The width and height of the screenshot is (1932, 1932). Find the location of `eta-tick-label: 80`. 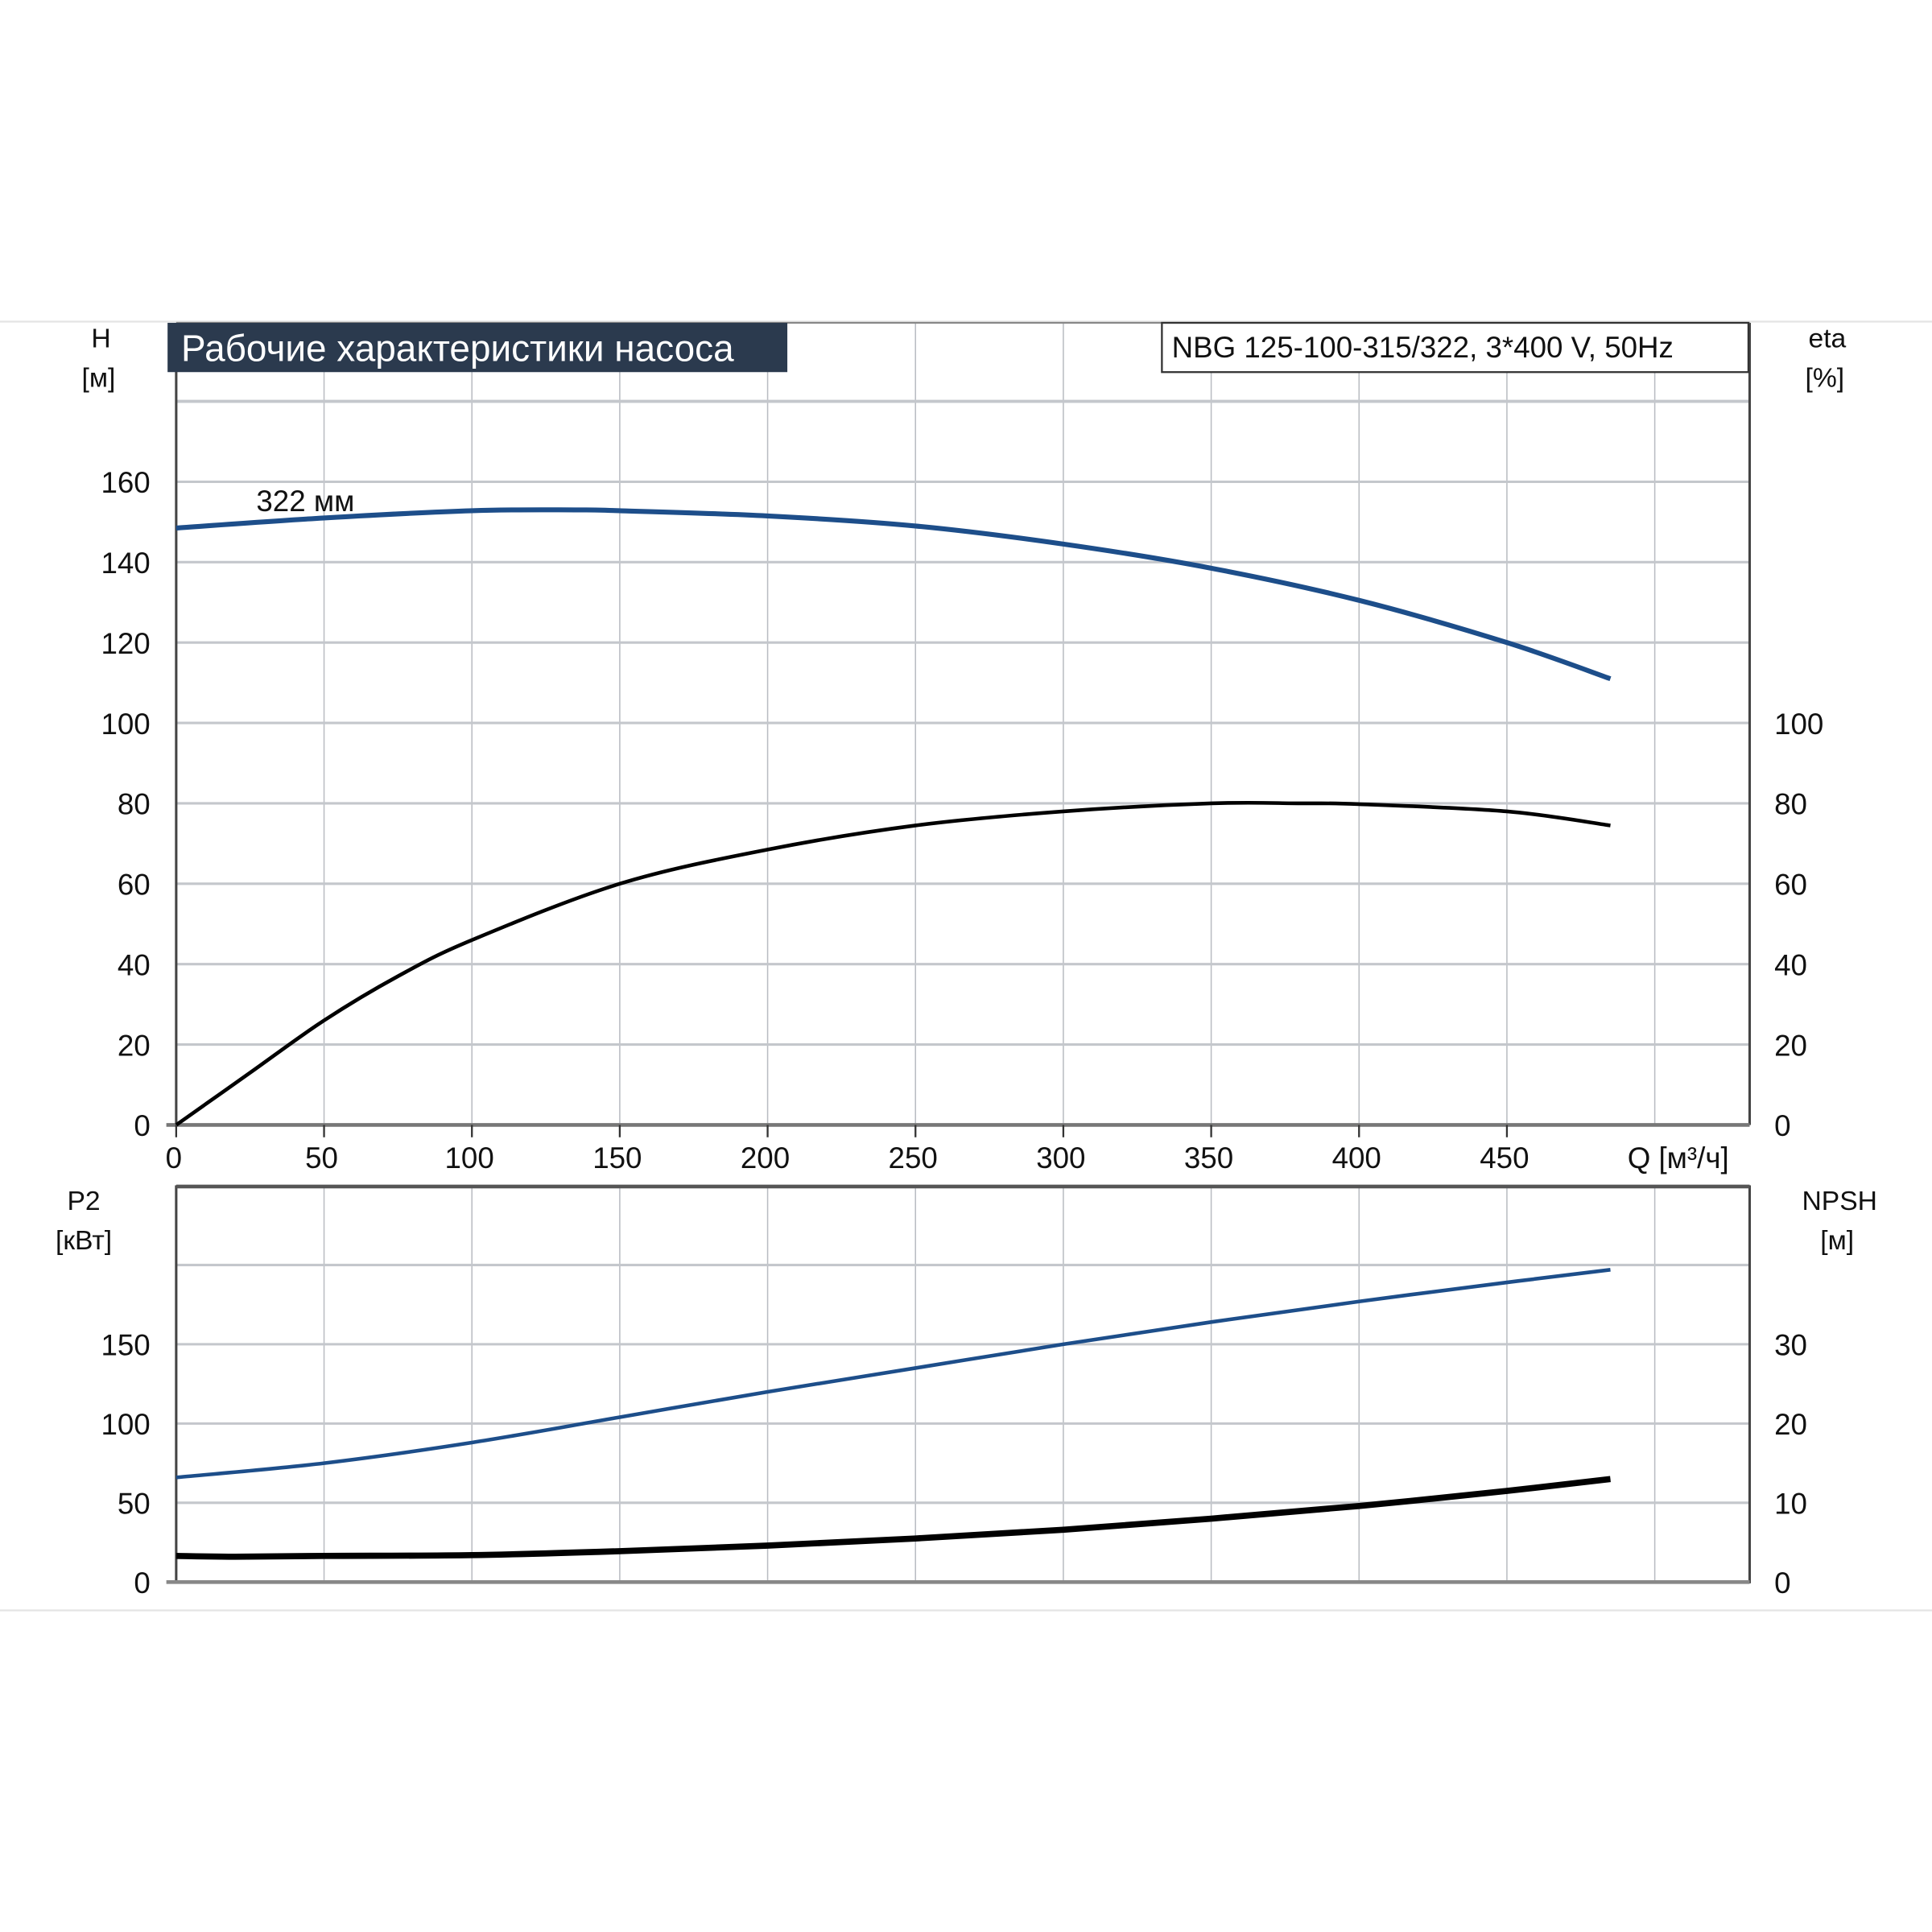

eta-tick-label: 80 is located at coordinates (1790, 804).